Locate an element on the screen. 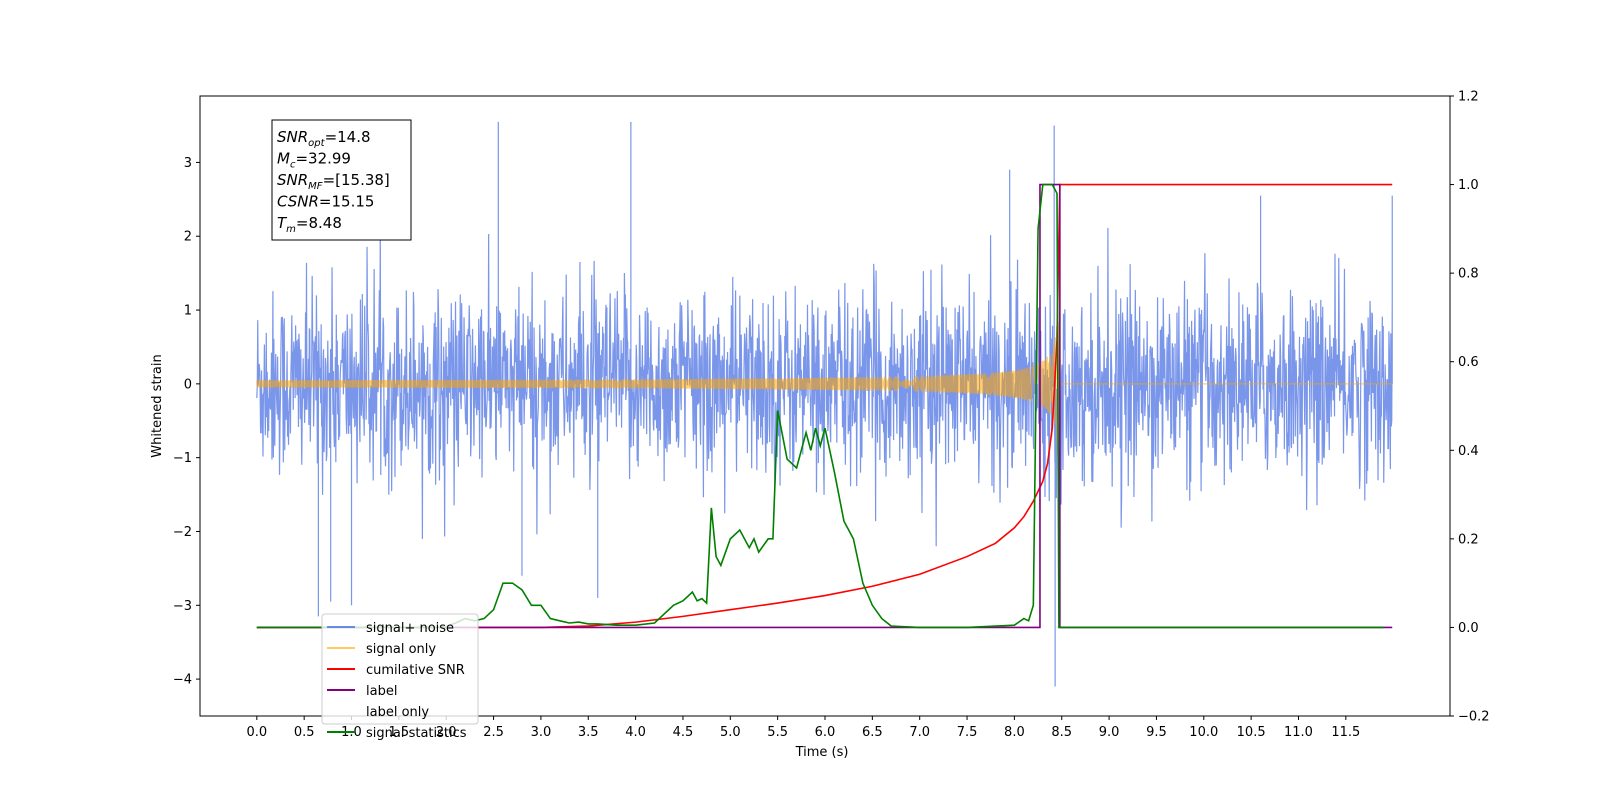 The image size is (1600, 800). x-tick-label: 8.0 is located at coordinates (1014, 732).